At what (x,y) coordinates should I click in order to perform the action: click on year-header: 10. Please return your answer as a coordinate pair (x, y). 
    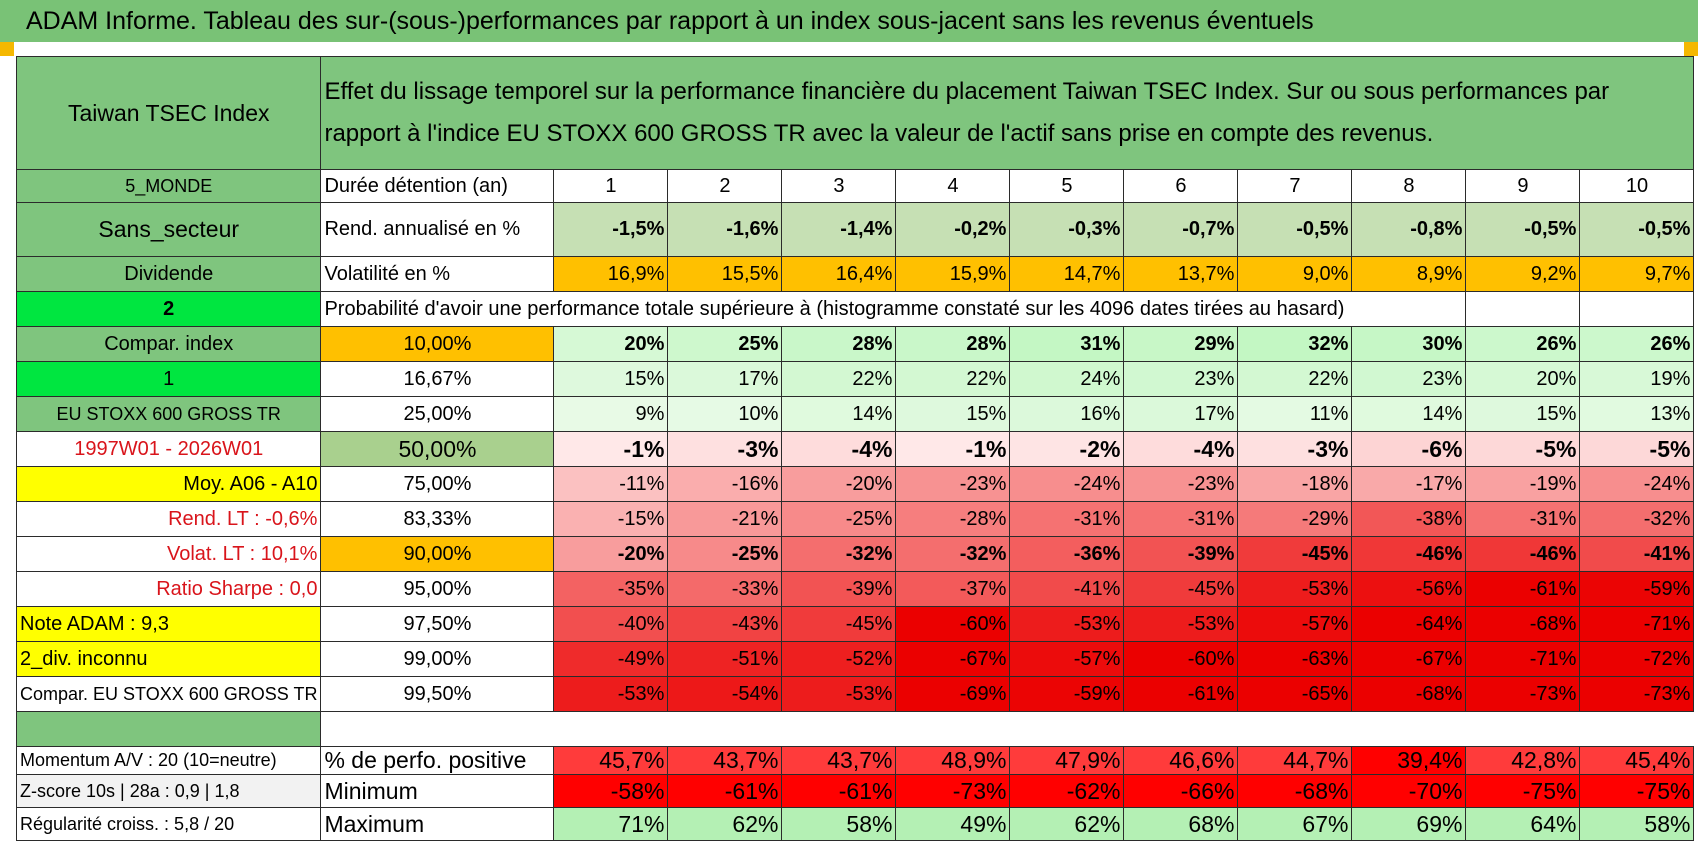
    Looking at the image, I should click on (1637, 186).